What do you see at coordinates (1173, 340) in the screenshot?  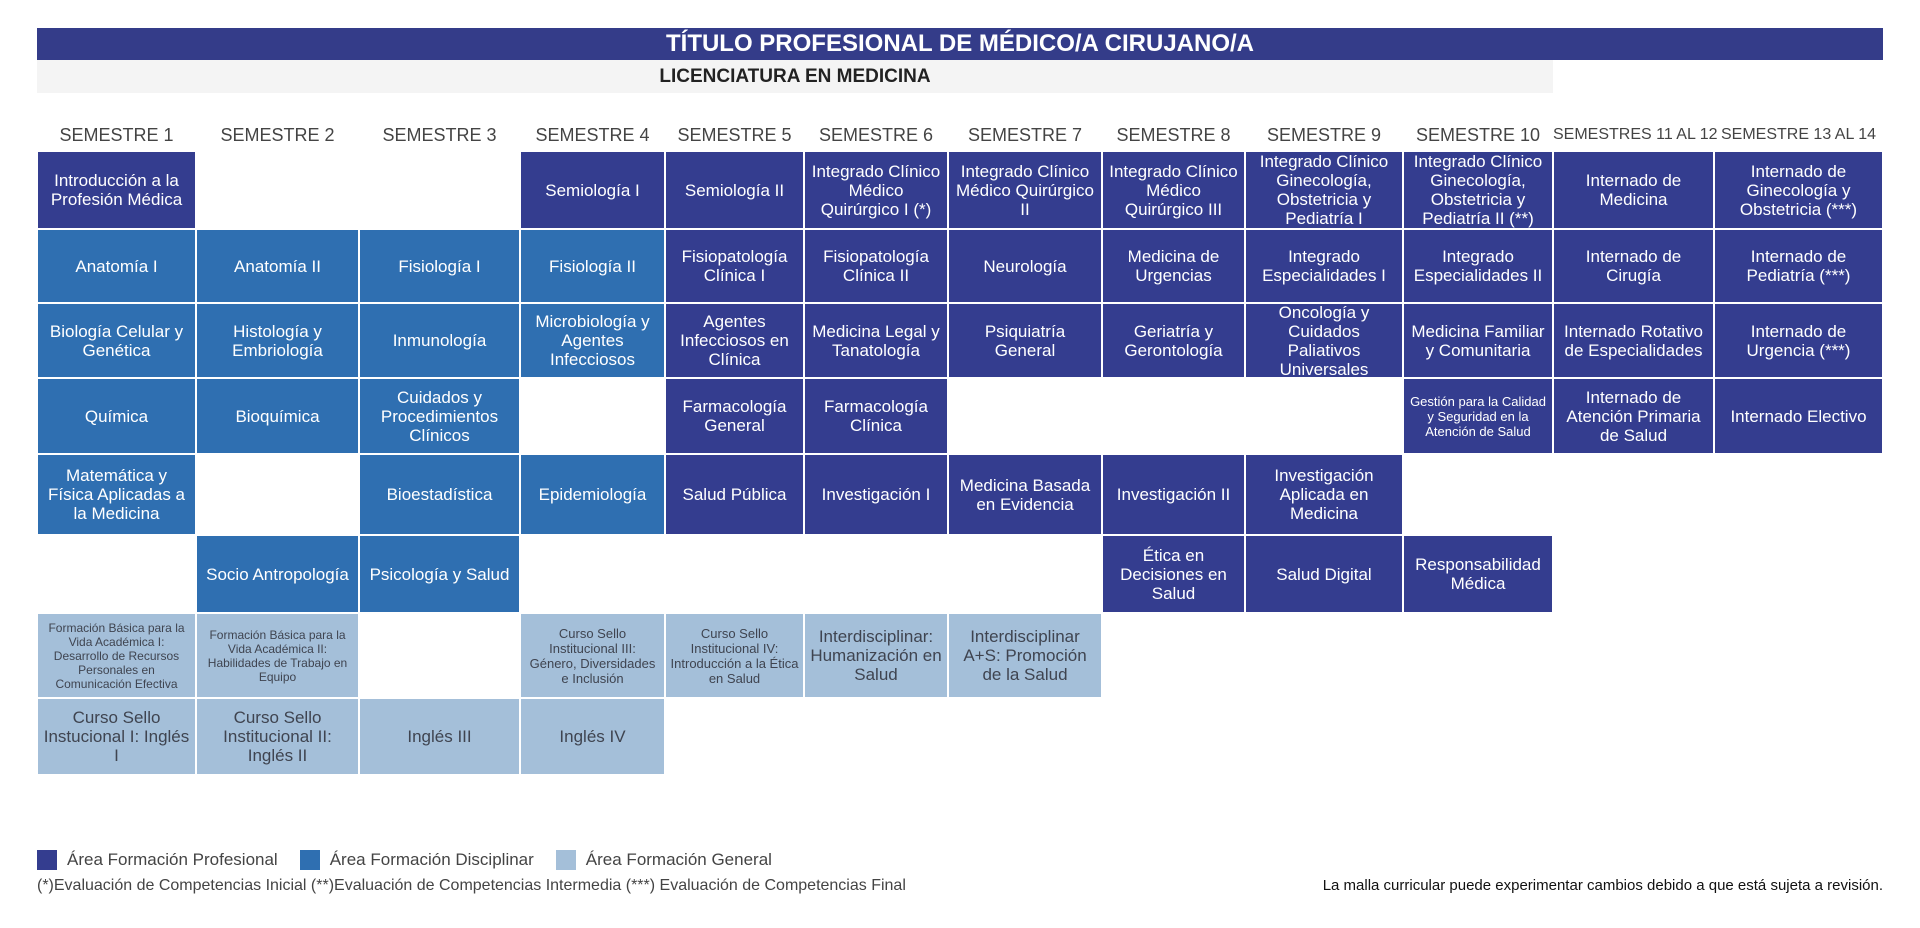 I see `course-cell: Geriatría y Gerontología` at bounding box center [1173, 340].